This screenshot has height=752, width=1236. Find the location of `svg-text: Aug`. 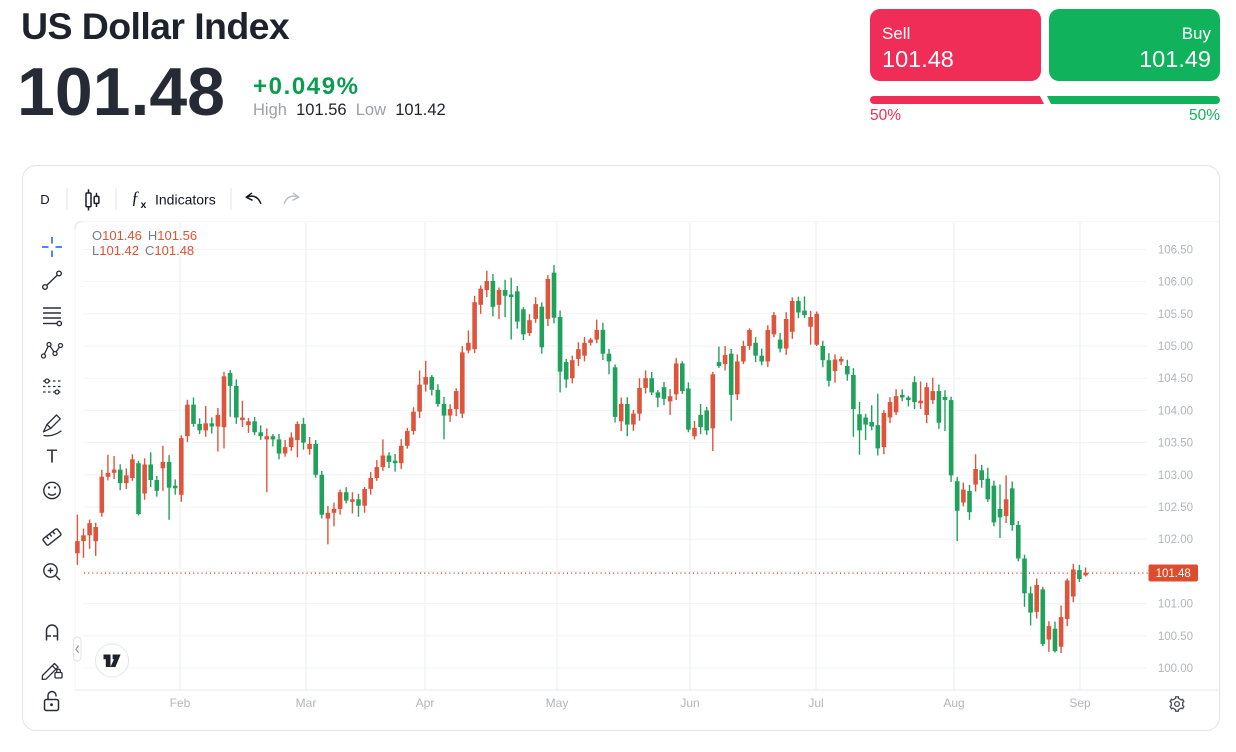

svg-text: Aug is located at coordinates (953, 703).